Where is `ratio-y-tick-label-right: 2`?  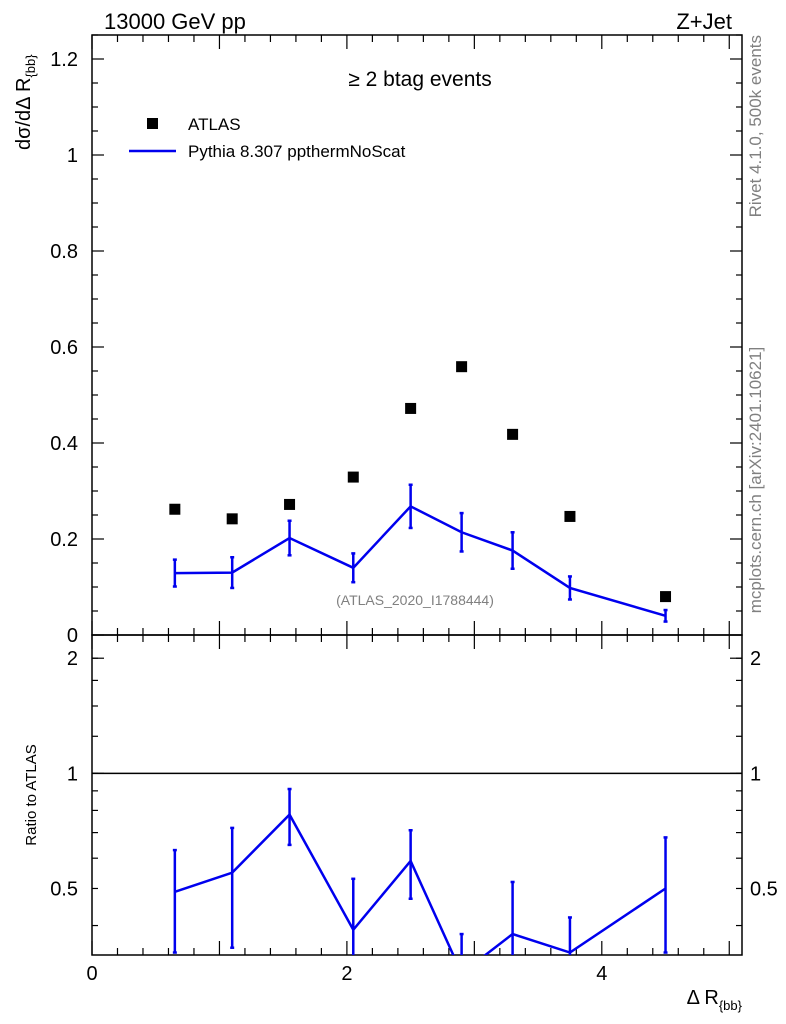
ratio-y-tick-label-right: 2 is located at coordinates (755, 659).